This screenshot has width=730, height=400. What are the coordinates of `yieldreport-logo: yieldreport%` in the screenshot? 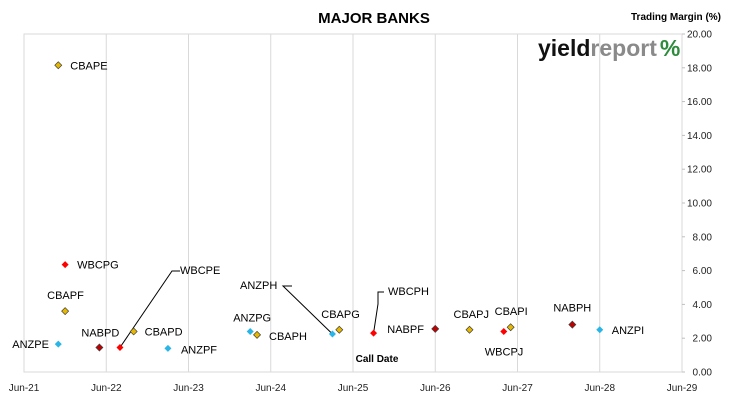 It's located at (609, 48).